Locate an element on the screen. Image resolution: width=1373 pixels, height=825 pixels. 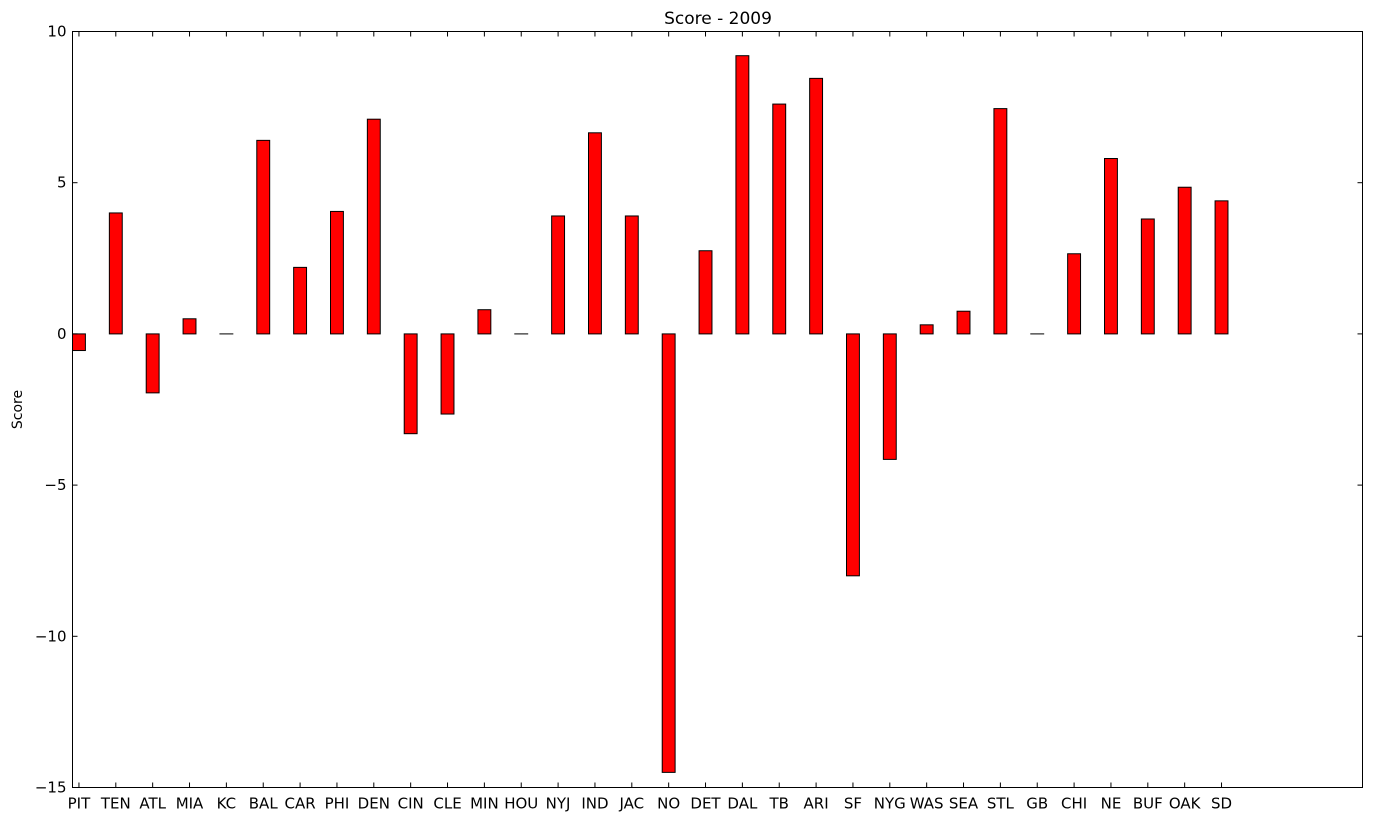
bar-ten is located at coordinates (115, 273).